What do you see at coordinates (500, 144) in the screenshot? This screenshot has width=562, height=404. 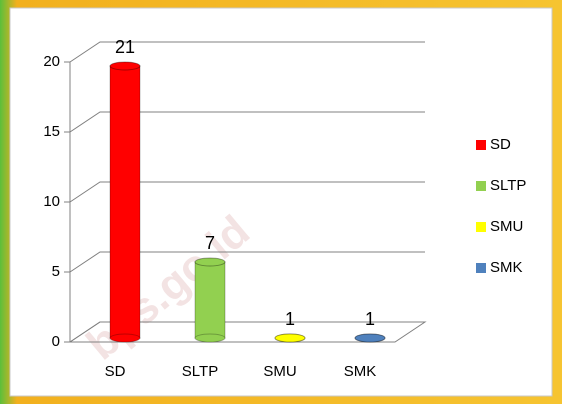 I see `legend-label: SD` at bounding box center [500, 144].